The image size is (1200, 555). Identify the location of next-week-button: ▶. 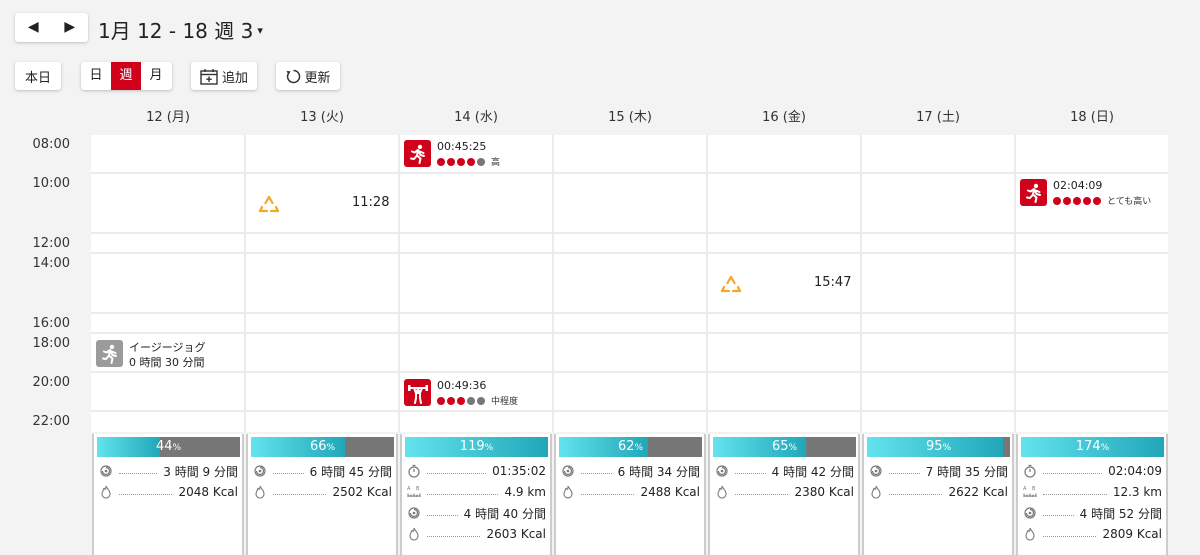
(70, 27).